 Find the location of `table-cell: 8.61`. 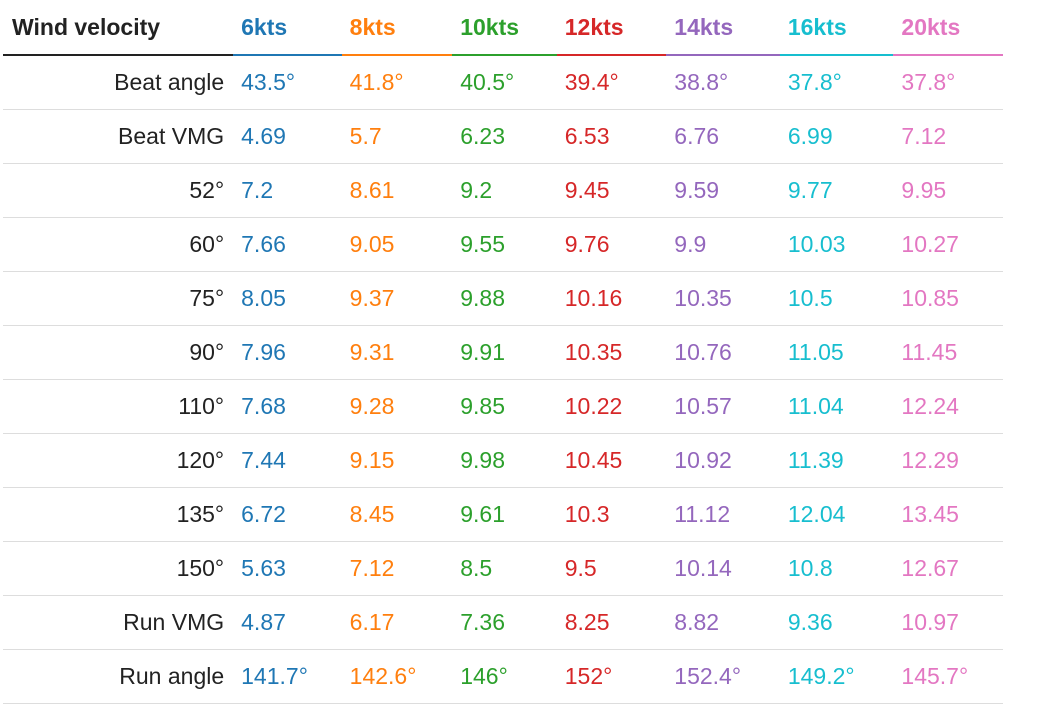

table-cell: 8.61 is located at coordinates (397, 190).